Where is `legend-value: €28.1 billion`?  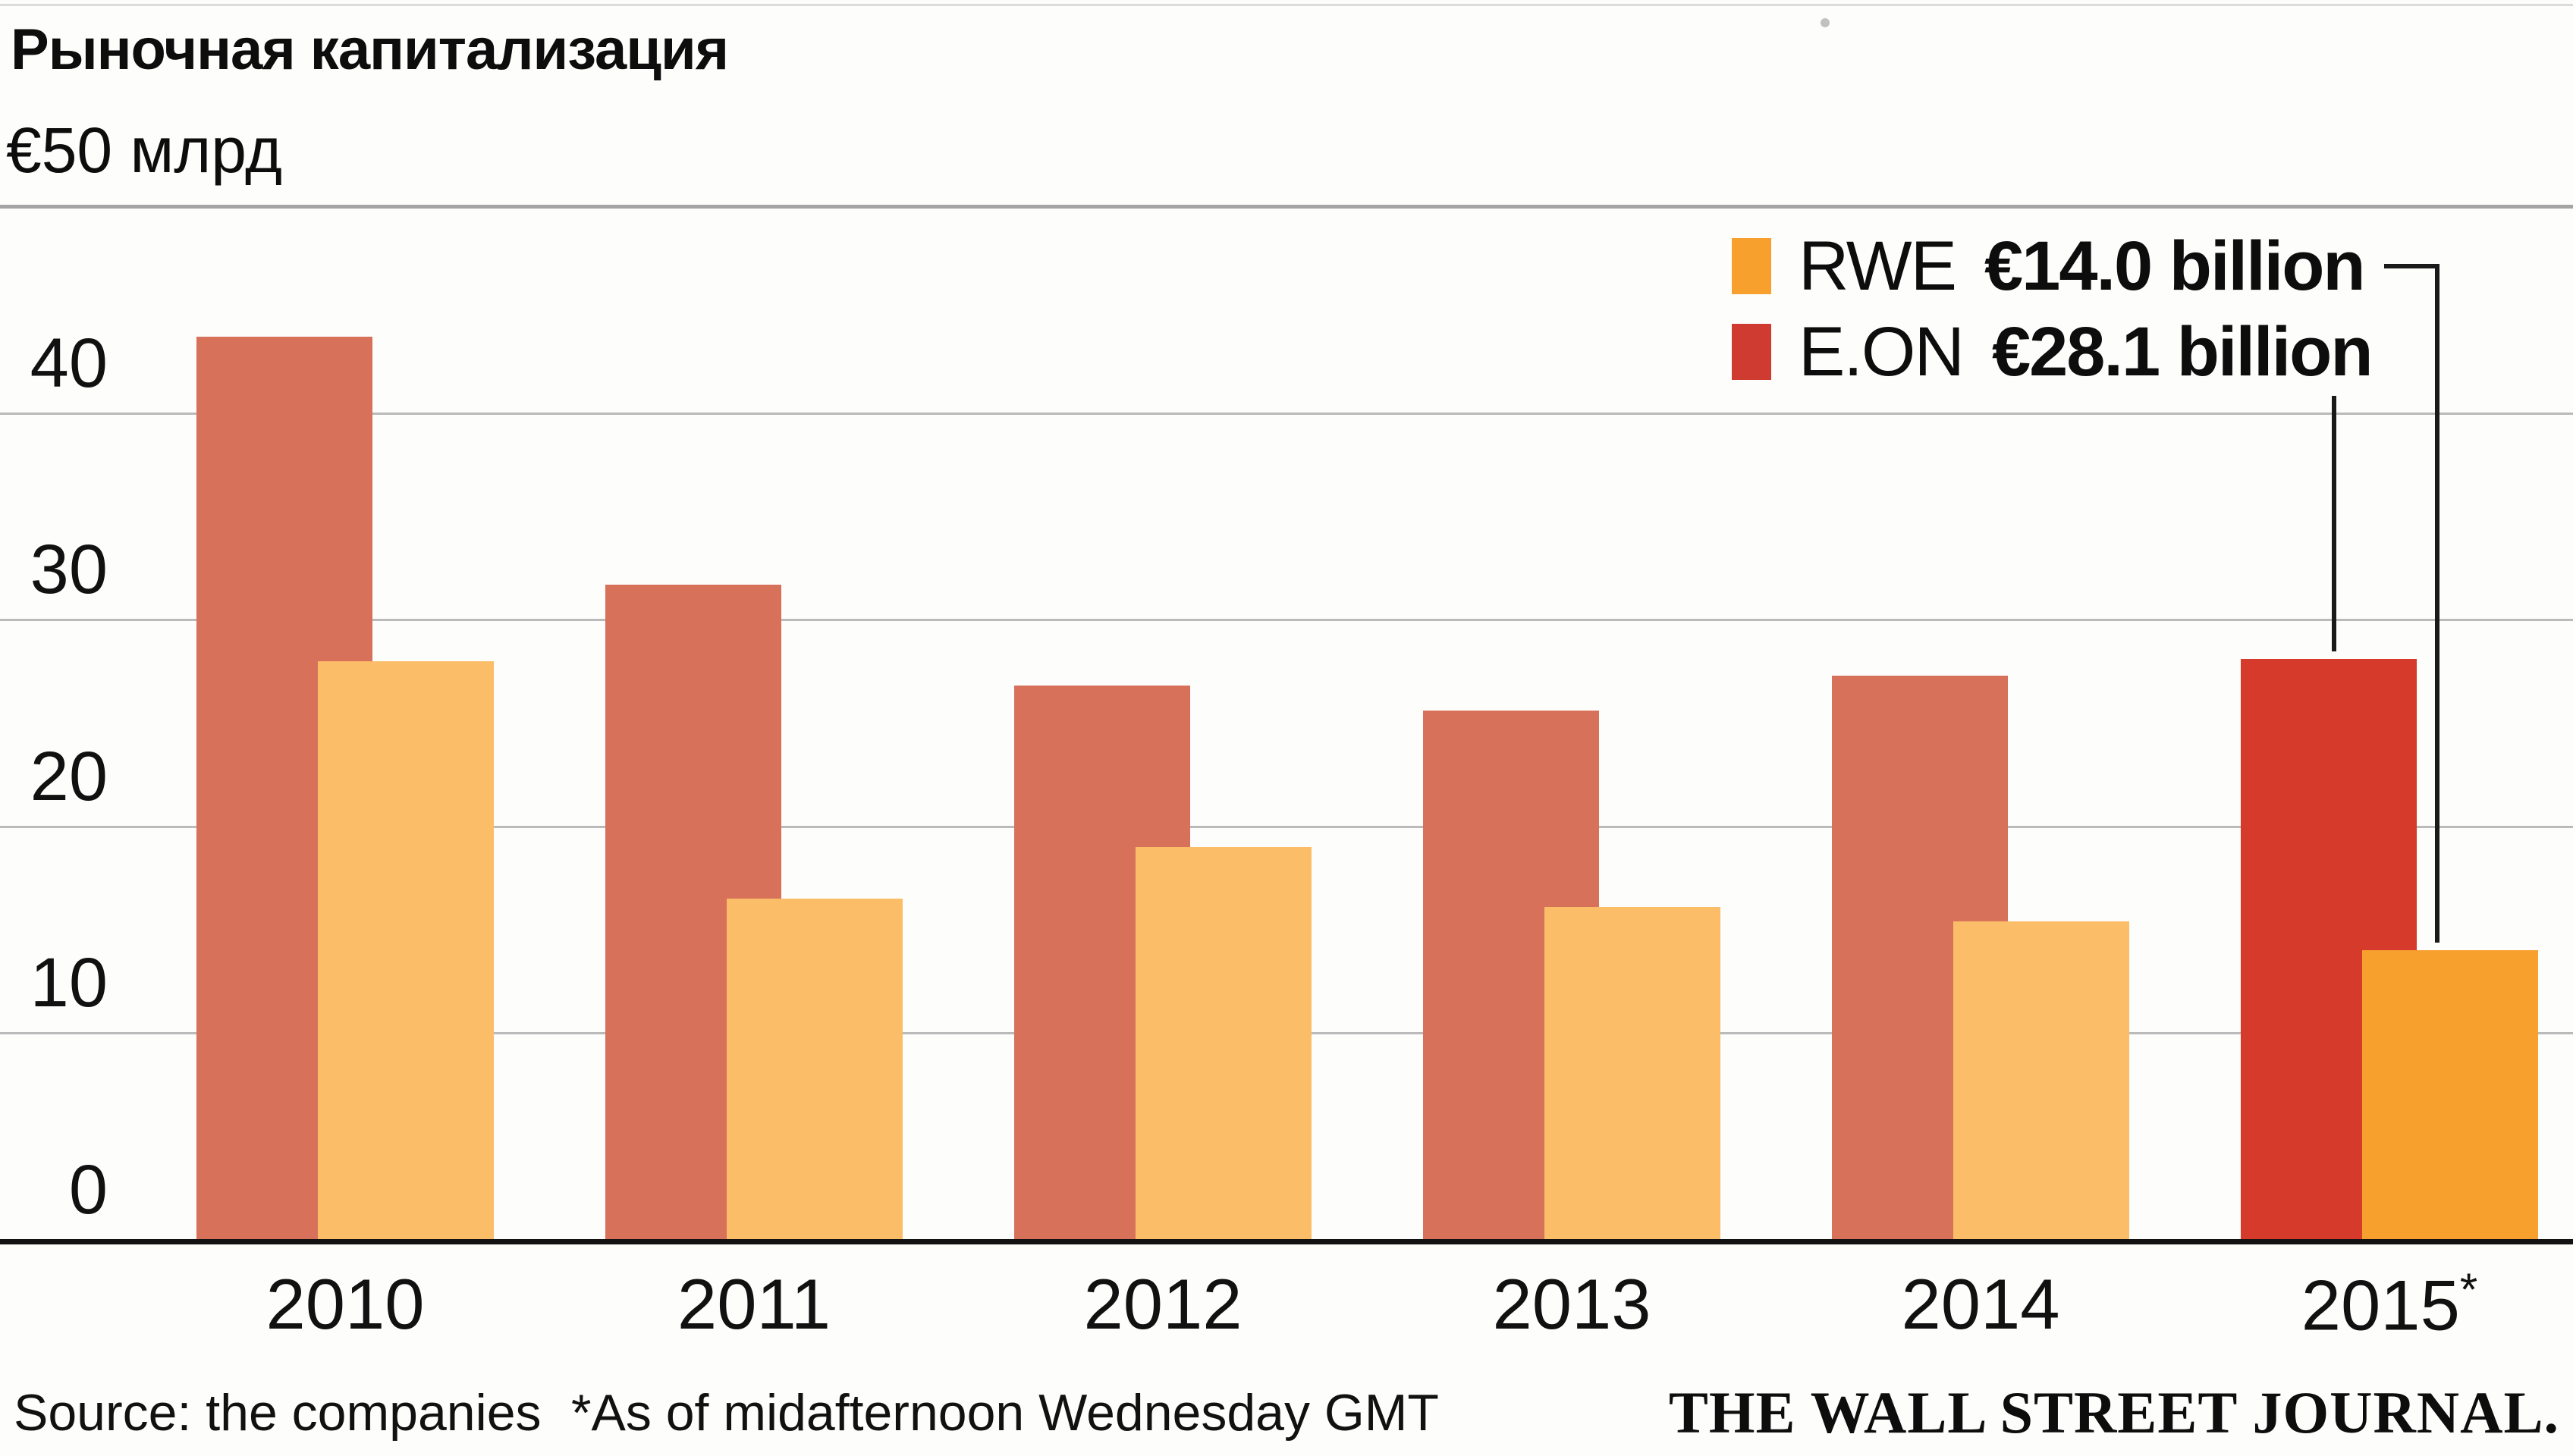
legend-value: €28.1 billion is located at coordinates (2183, 351).